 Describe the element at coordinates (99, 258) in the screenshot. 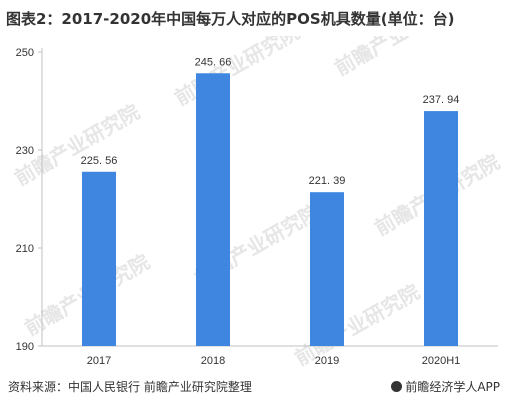

I see `bar-2017` at that location.